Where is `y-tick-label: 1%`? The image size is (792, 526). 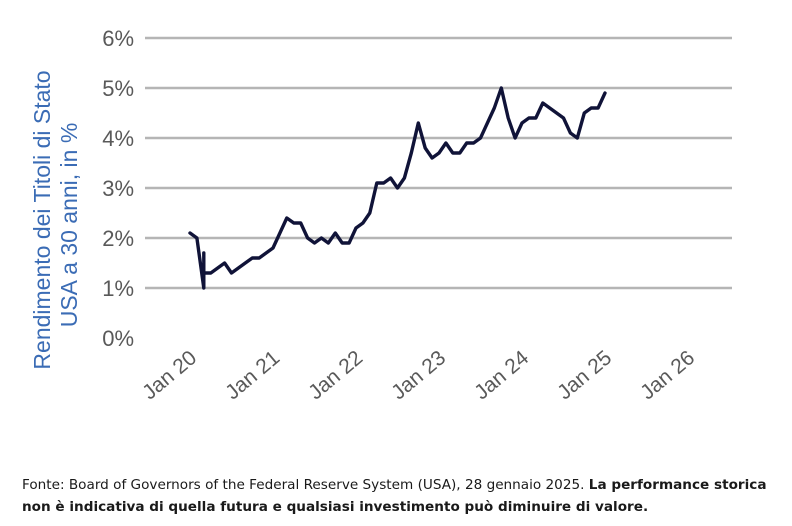 y-tick-label: 1% is located at coordinates (118, 288).